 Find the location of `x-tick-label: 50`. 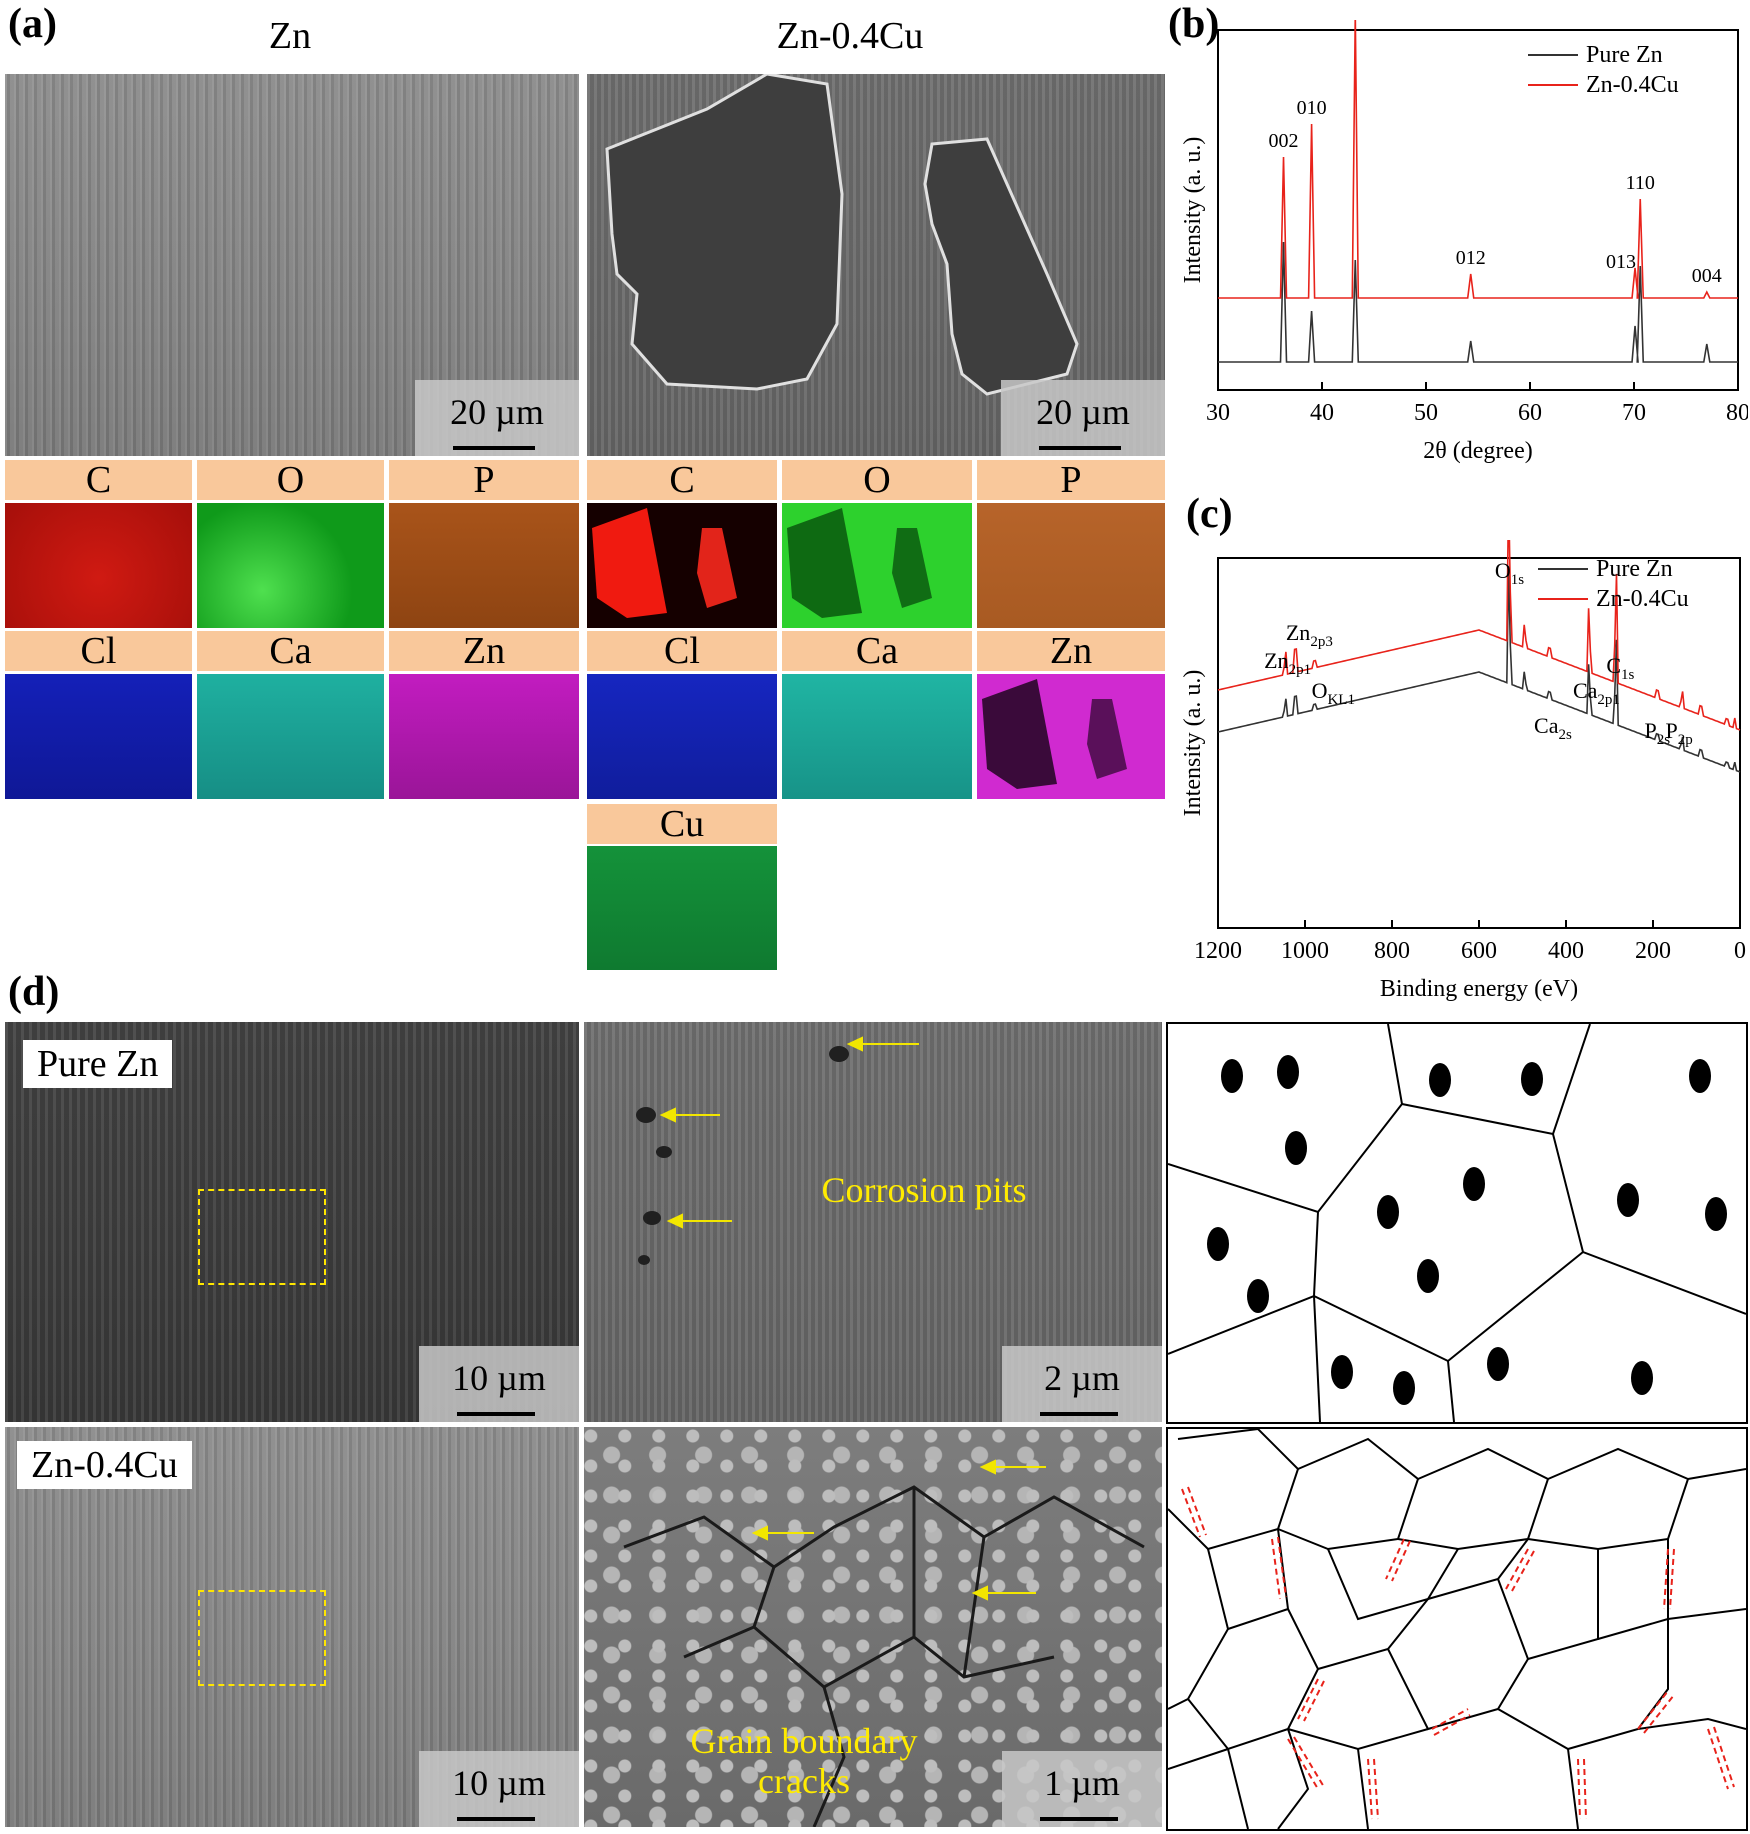

x-tick-label: 50 is located at coordinates (1426, 413).